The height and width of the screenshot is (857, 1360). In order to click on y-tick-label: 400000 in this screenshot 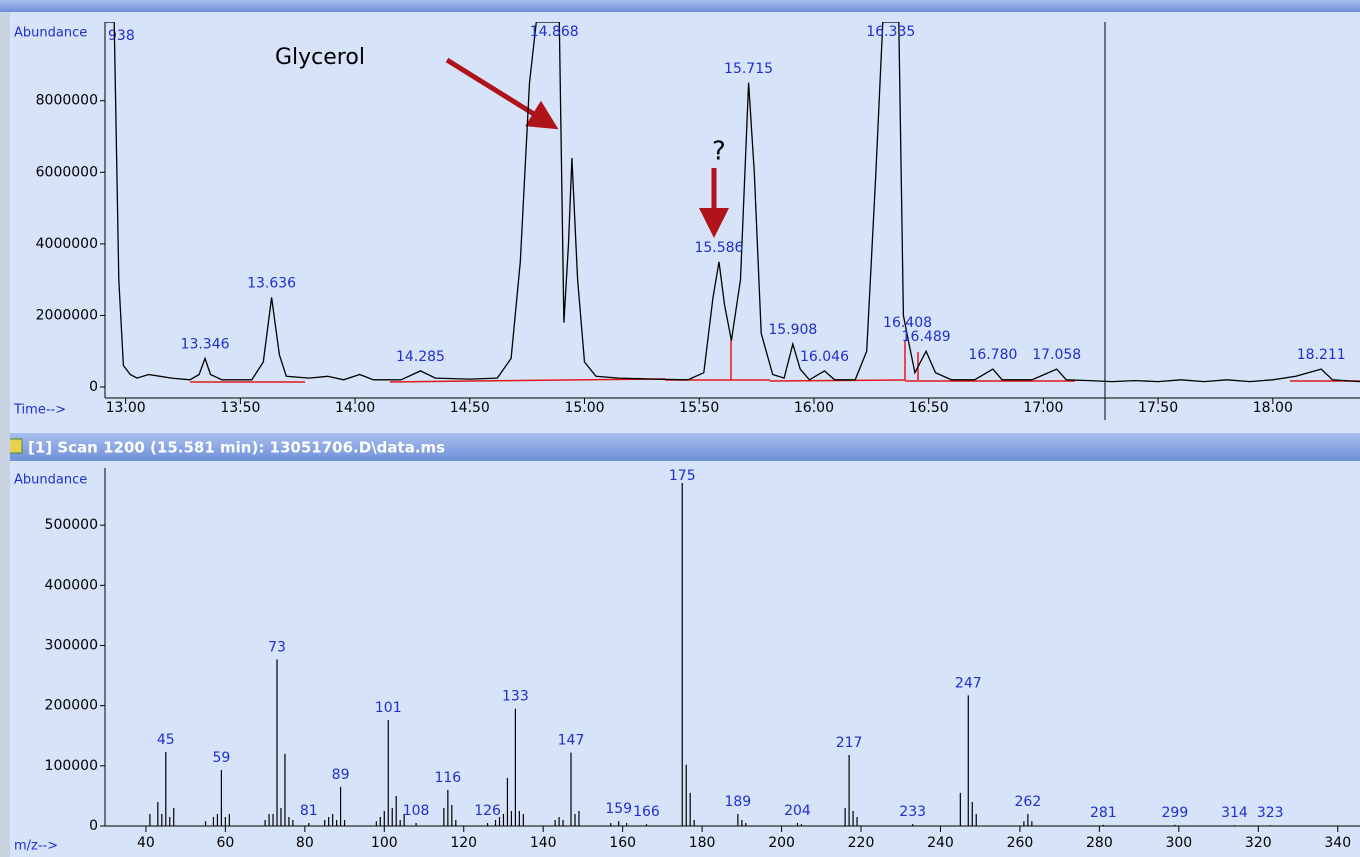, I will do `click(71, 585)`.